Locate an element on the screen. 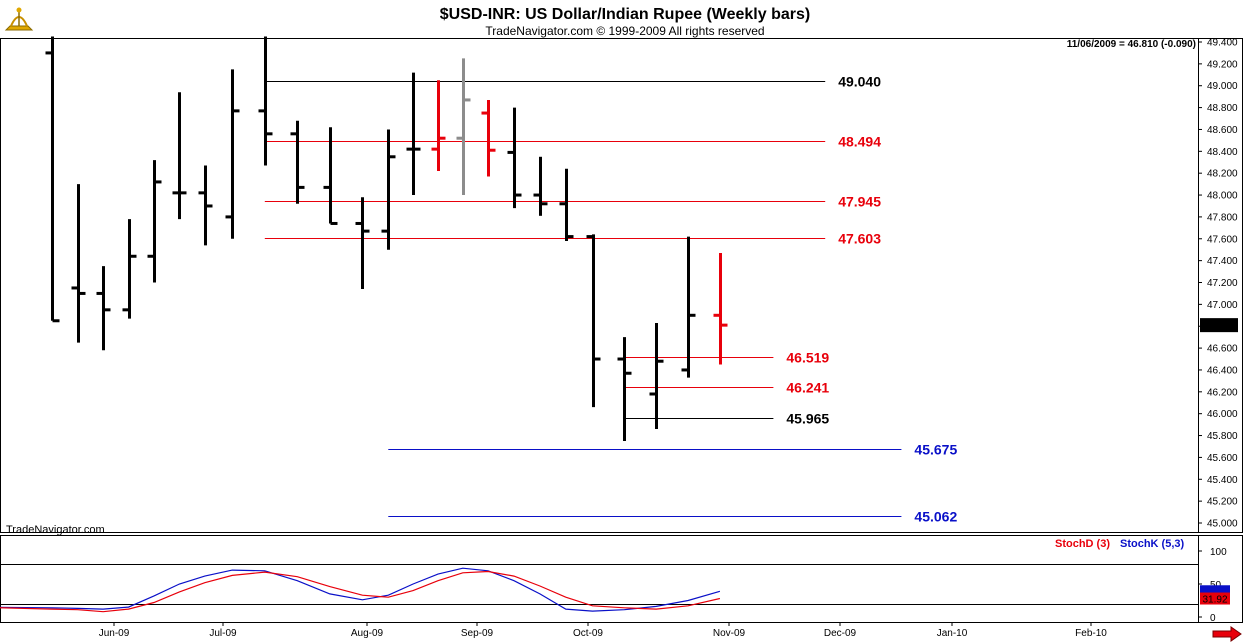  price-tick-label: 47.200 is located at coordinates (1222, 283).